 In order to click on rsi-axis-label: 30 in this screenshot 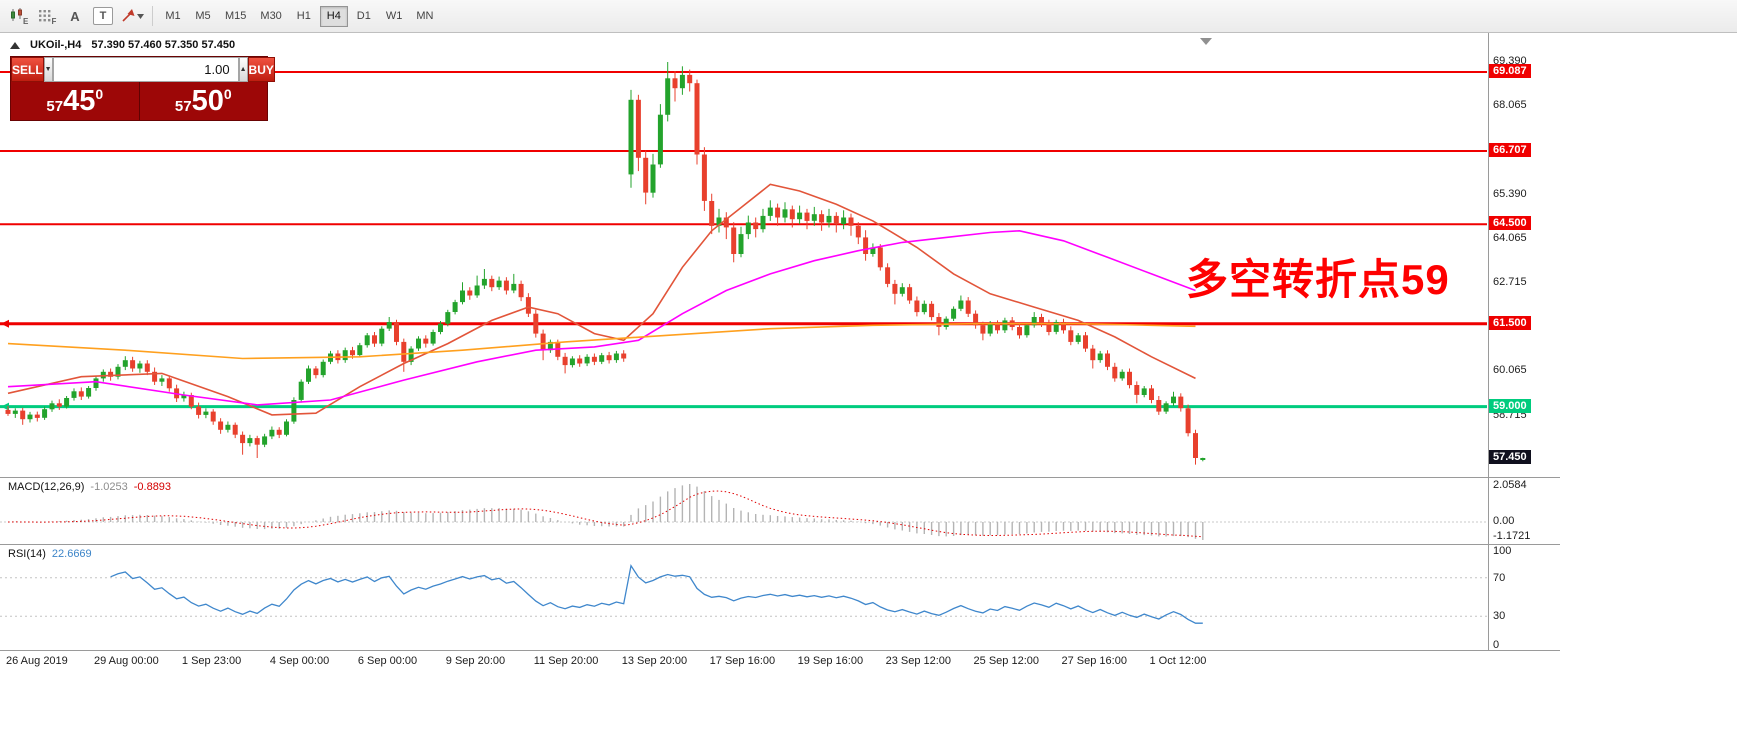, I will do `click(1499, 616)`.